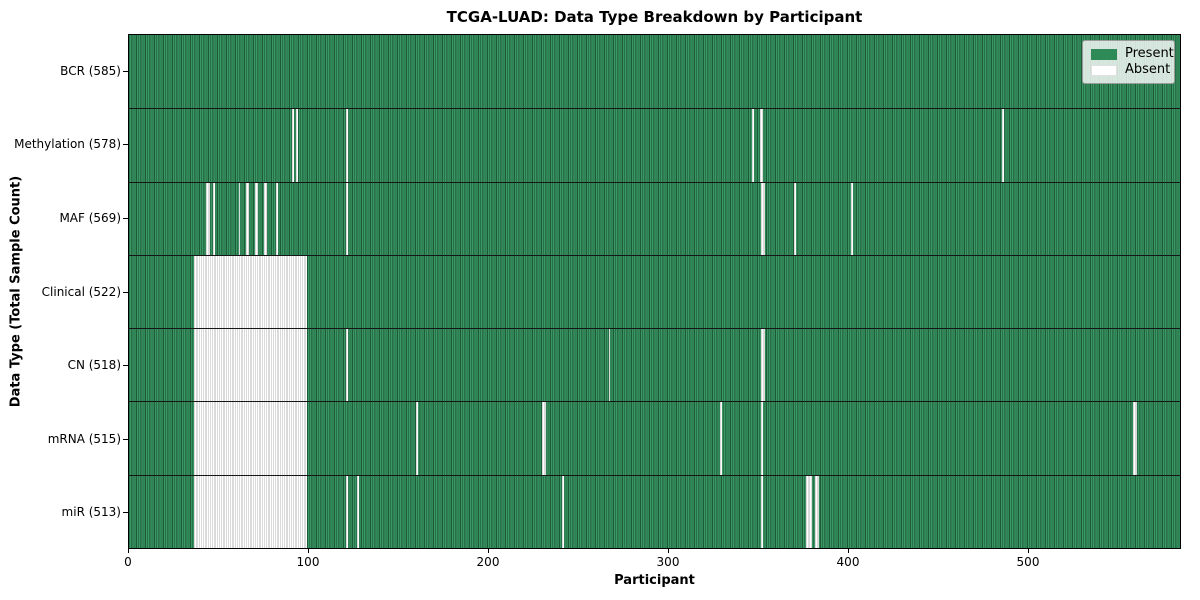 This screenshot has width=1200, height=600. I want to click on ytick-label-methylation: Methylation (578), so click(67, 144).